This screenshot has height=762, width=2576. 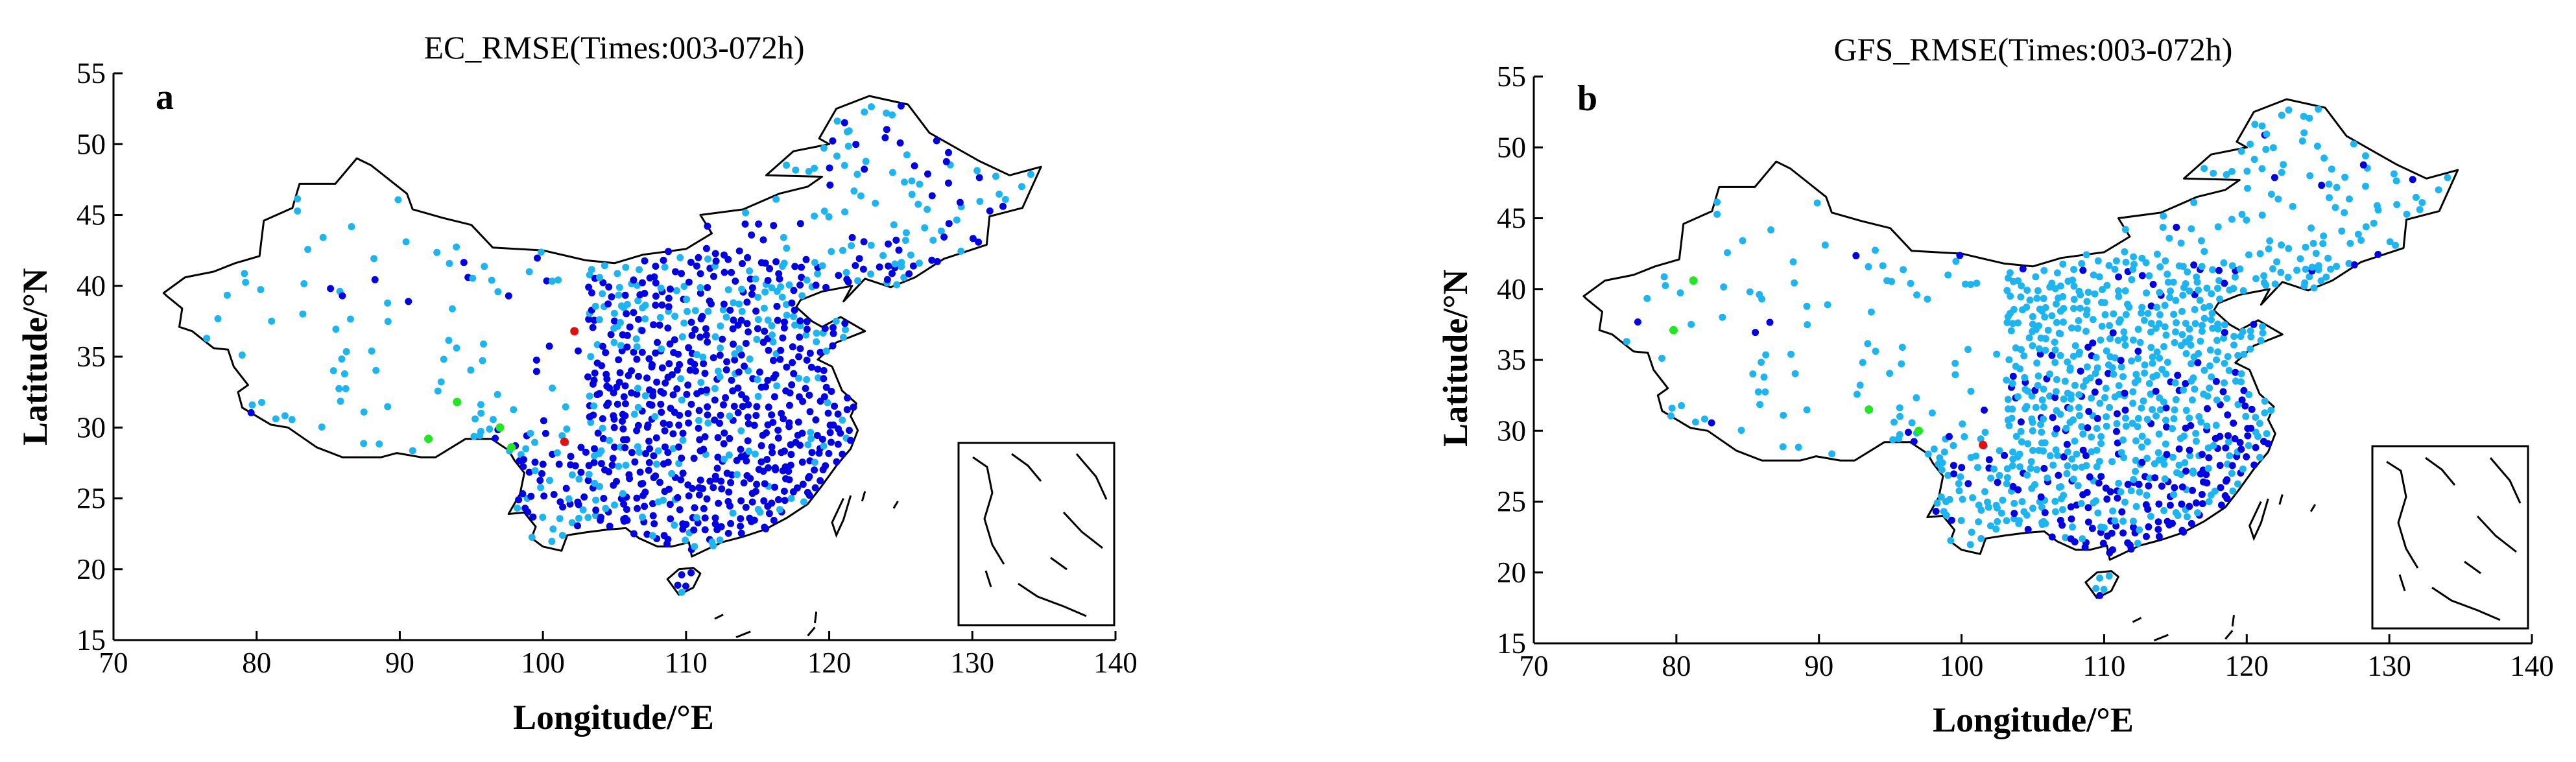 What do you see at coordinates (2389, 666) in the screenshot?
I see `x-tick-label: 130` at bounding box center [2389, 666].